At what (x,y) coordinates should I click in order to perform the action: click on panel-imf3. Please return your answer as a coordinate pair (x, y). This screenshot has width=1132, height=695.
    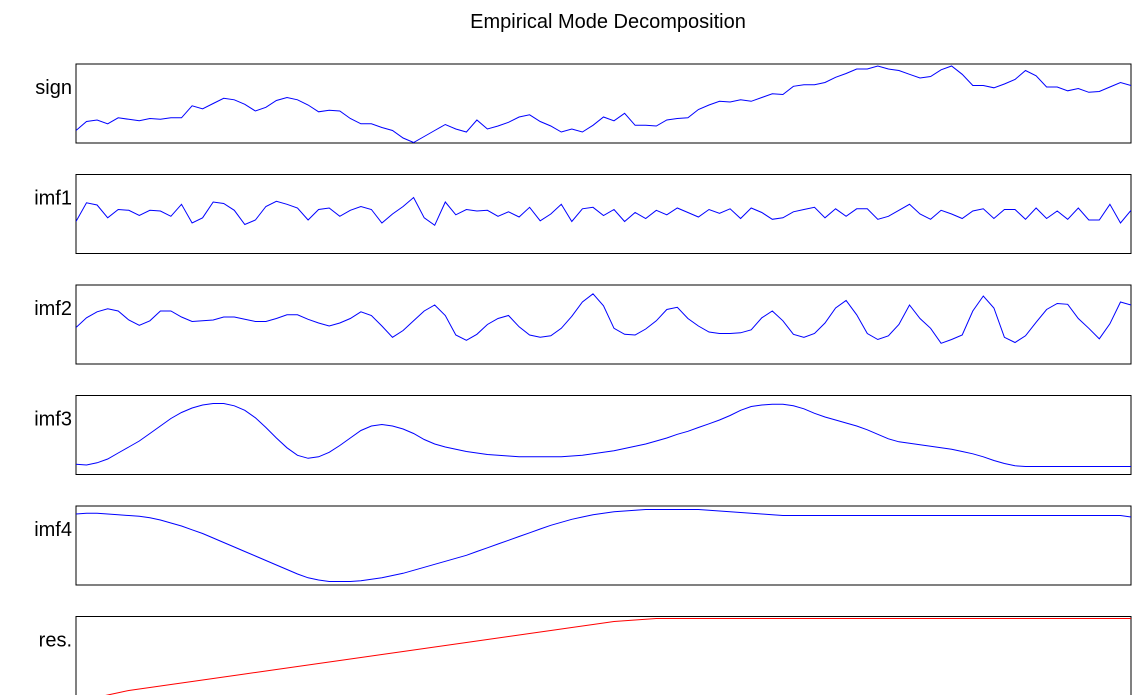
    Looking at the image, I should click on (603, 435).